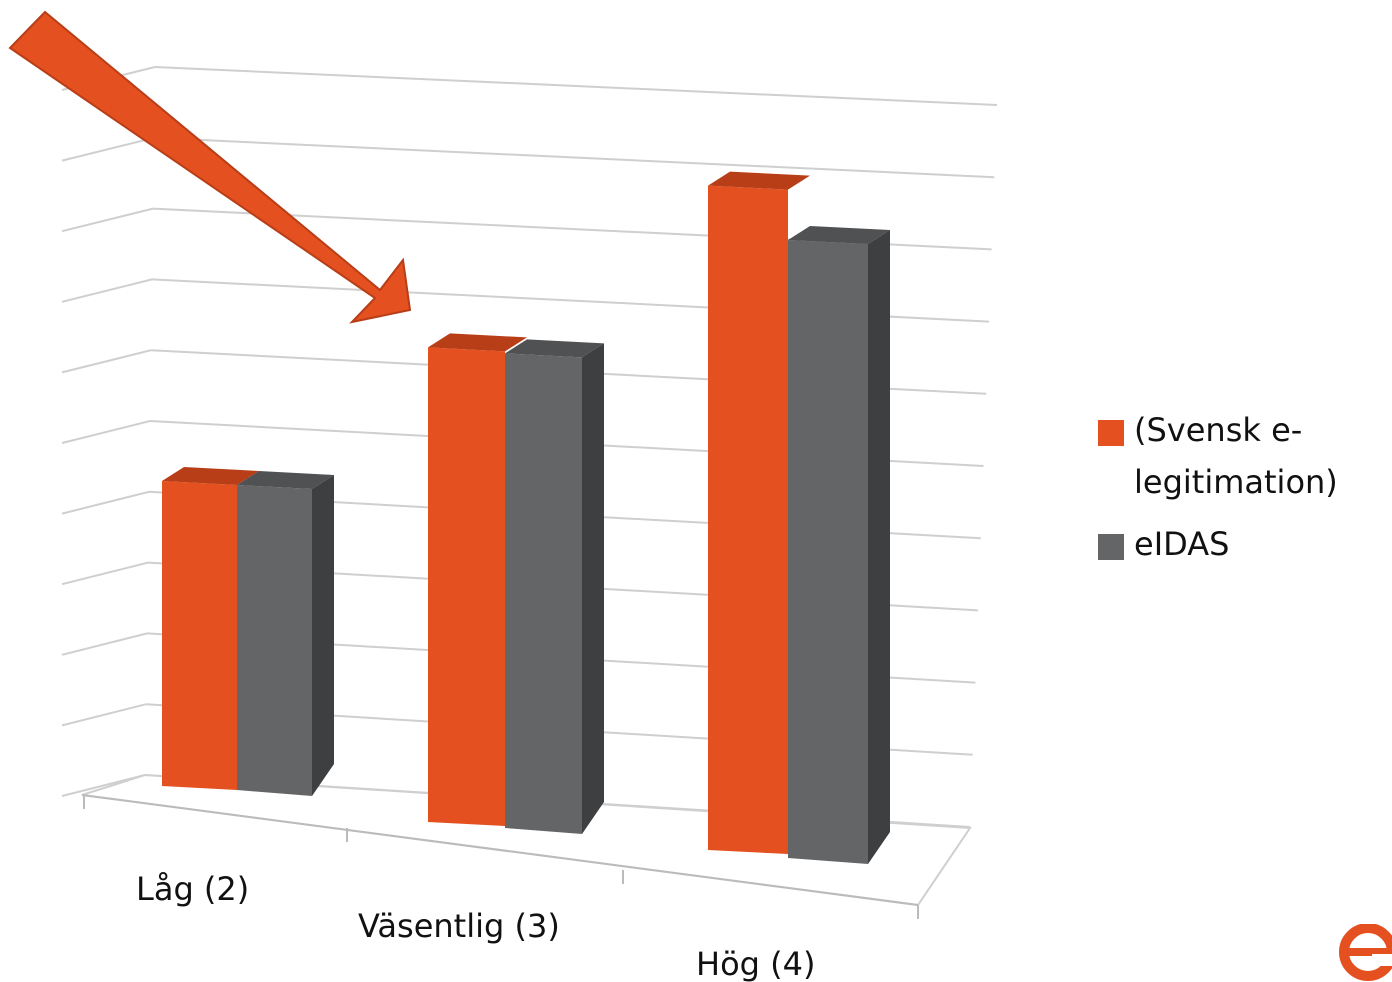  What do you see at coordinates (1111, 547) in the screenshot?
I see `legend-swatch-eidas` at bounding box center [1111, 547].